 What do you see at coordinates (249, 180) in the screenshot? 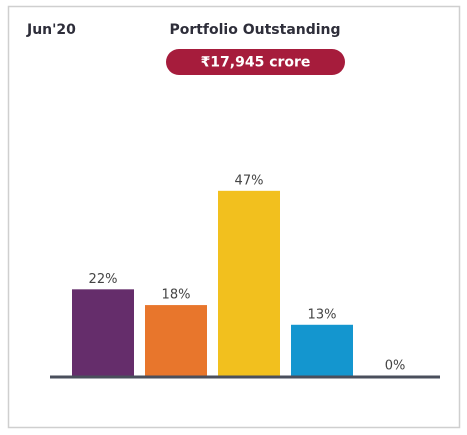
I see `value-label: 47%` at bounding box center [249, 180].